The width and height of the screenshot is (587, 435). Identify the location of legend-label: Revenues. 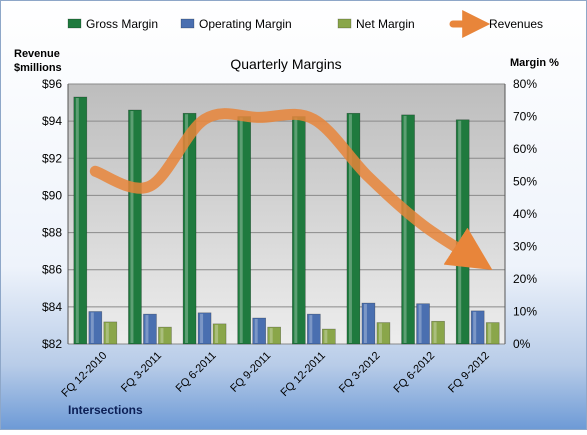
(516, 24).